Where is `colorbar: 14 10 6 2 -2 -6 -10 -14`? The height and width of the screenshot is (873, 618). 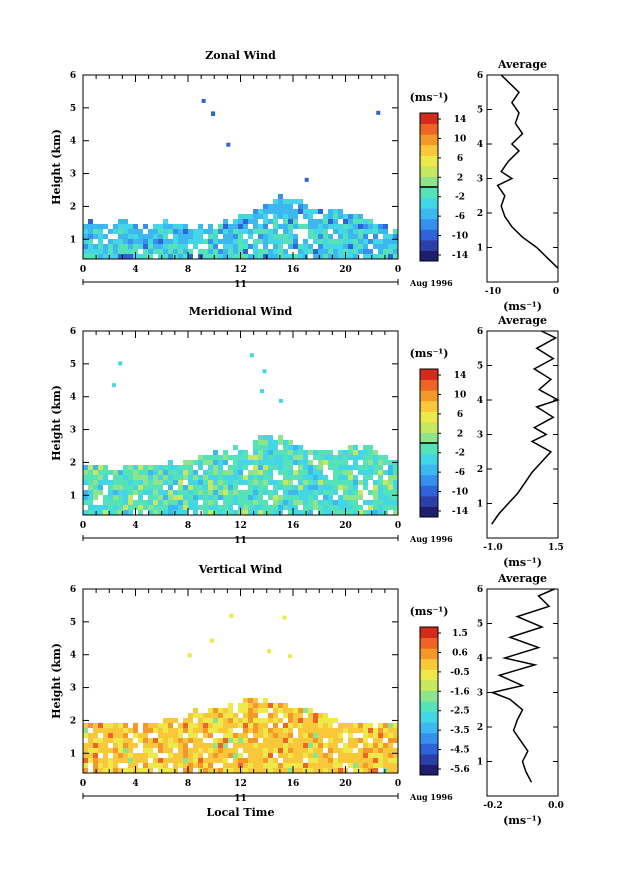
colorbar: 14 10 6 2 -2 -6 -10 -14 is located at coordinates (443, 443).